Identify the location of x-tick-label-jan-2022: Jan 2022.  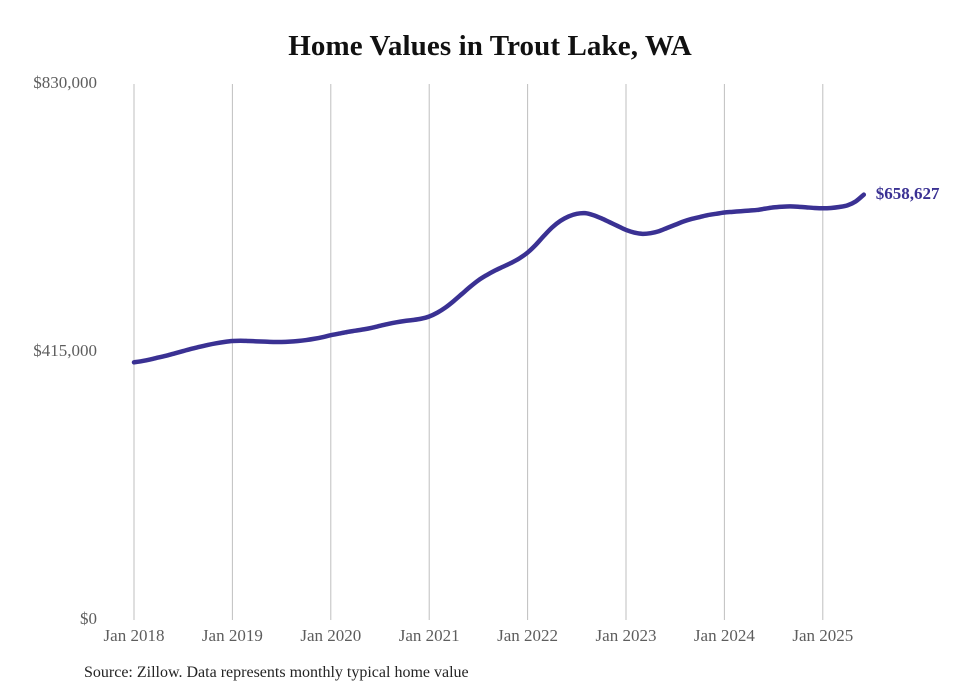
(528, 635).